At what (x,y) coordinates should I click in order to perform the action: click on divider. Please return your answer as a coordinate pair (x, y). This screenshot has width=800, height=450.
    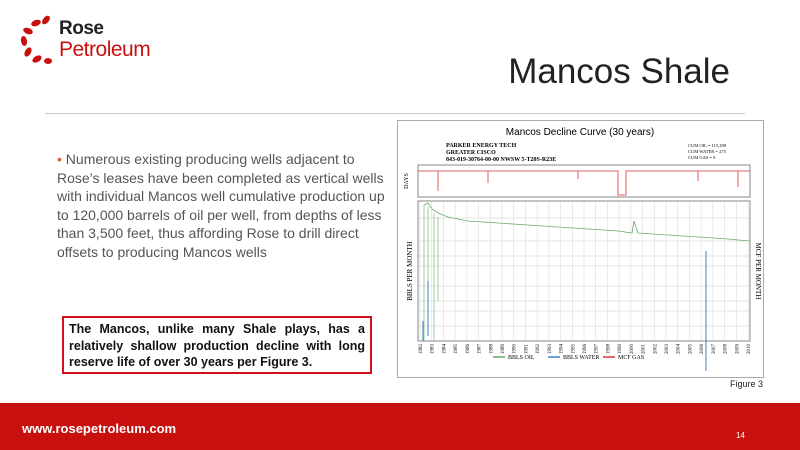
    Looking at the image, I should click on (395, 113).